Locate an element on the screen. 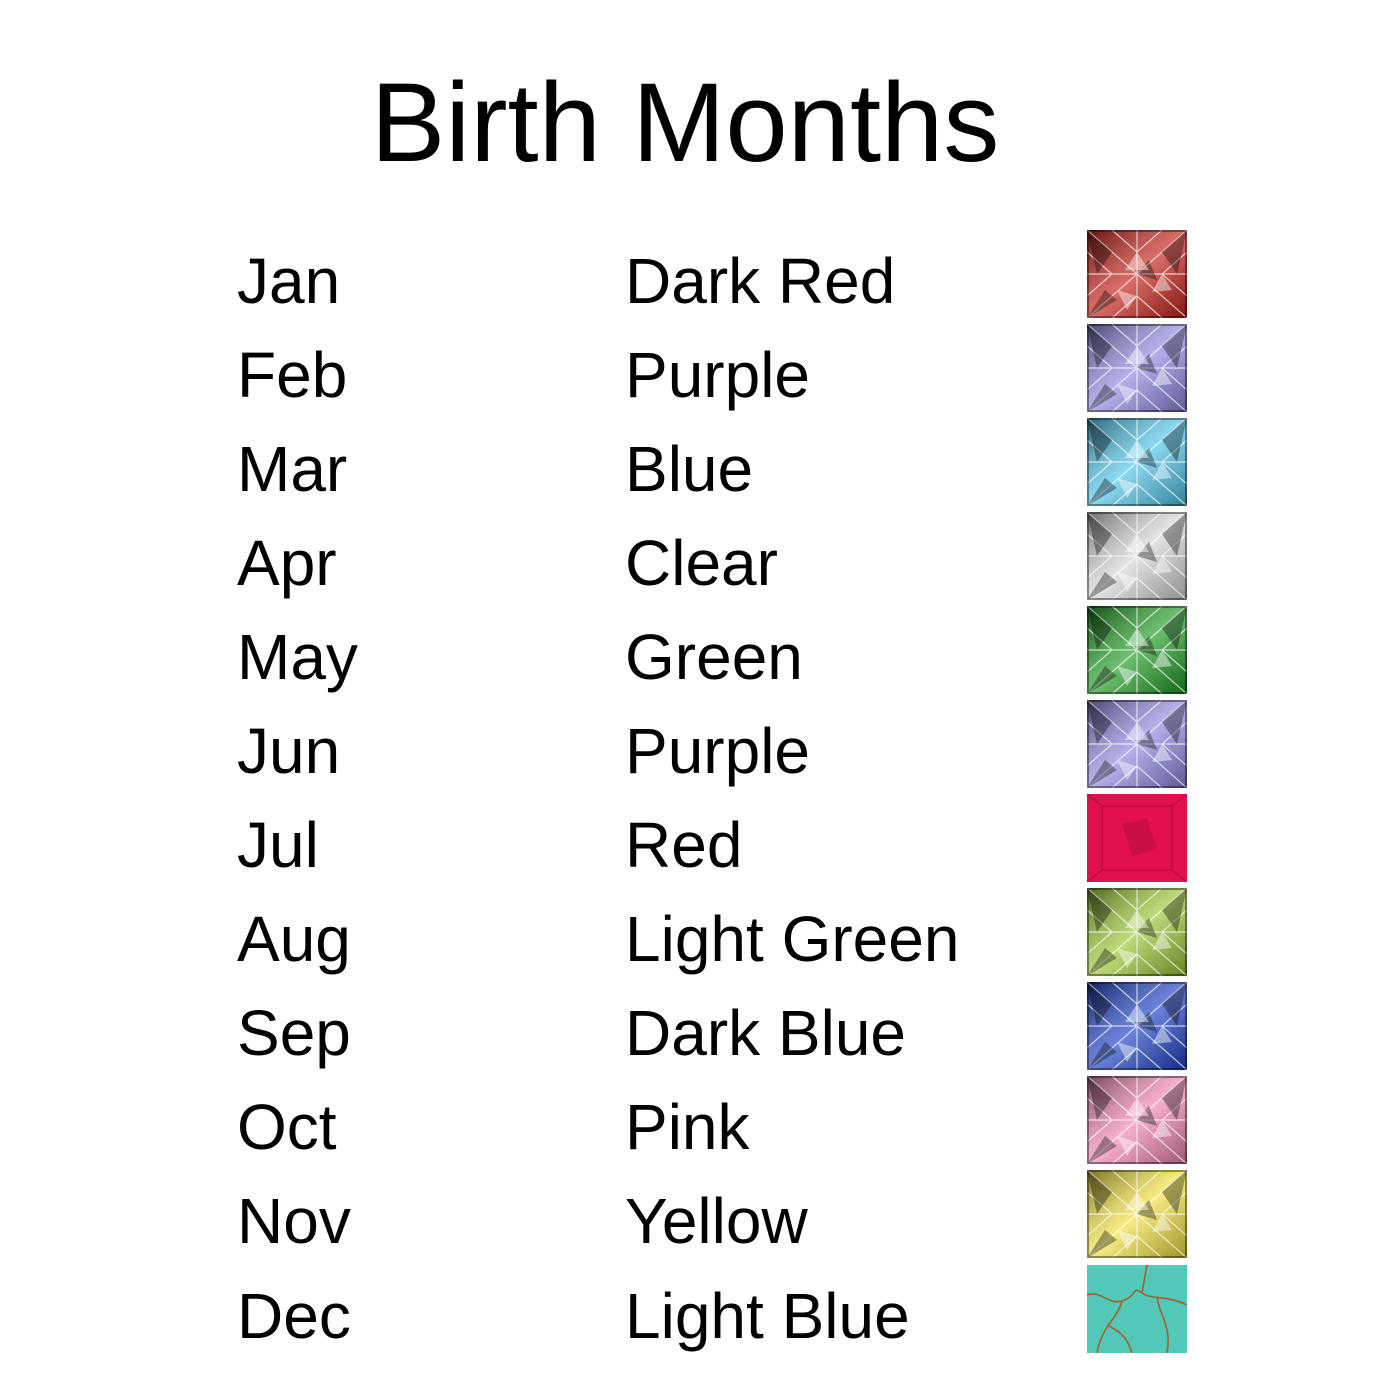 The image size is (1400, 1400). month-label: Oct is located at coordinates (287, 1127).